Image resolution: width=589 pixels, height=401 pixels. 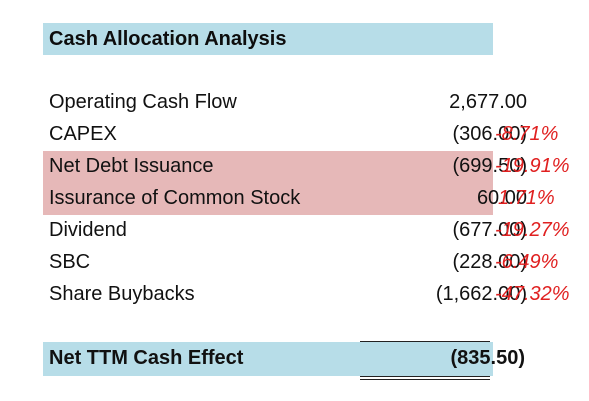 I want to click on row-net-debt-issuance: Net Debt Issuance (699.50) -19.91%, so click(x=316, y=167).